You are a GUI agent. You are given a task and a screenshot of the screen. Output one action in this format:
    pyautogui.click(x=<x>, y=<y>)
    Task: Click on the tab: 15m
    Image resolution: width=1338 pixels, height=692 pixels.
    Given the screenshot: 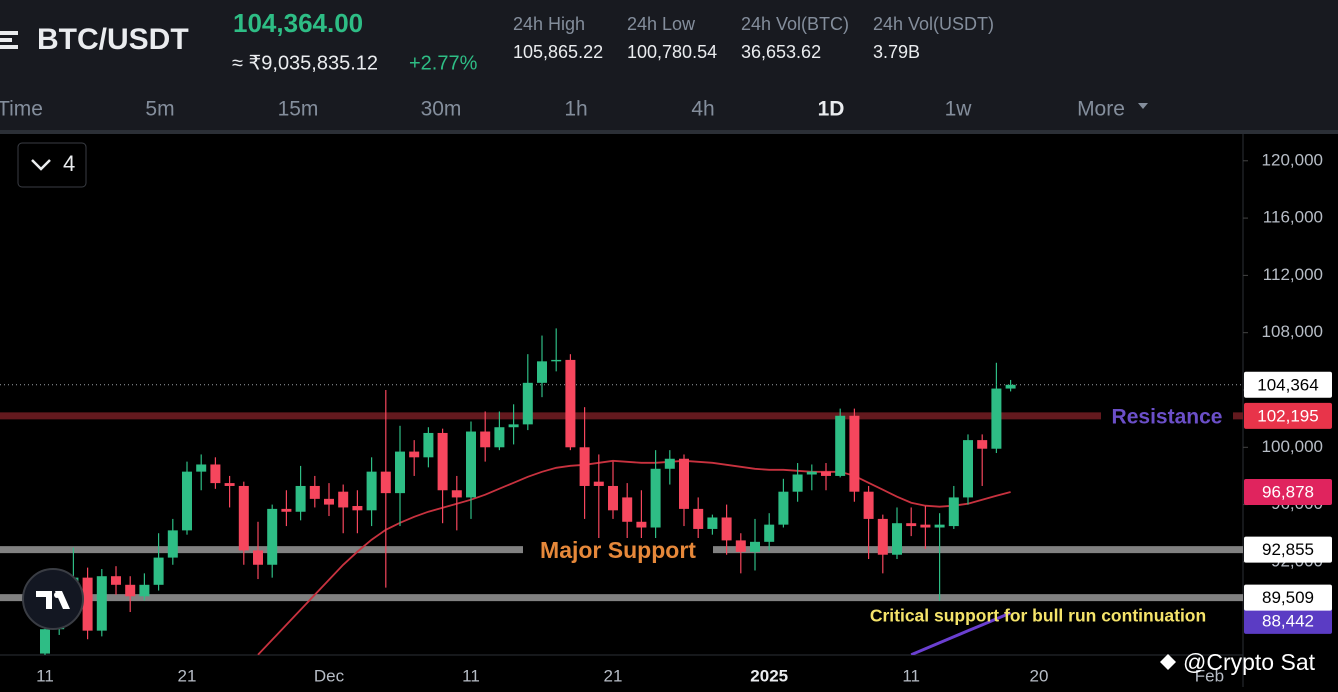 What is the action you would take?
    pyautogui.click(x=298, y=109)
    